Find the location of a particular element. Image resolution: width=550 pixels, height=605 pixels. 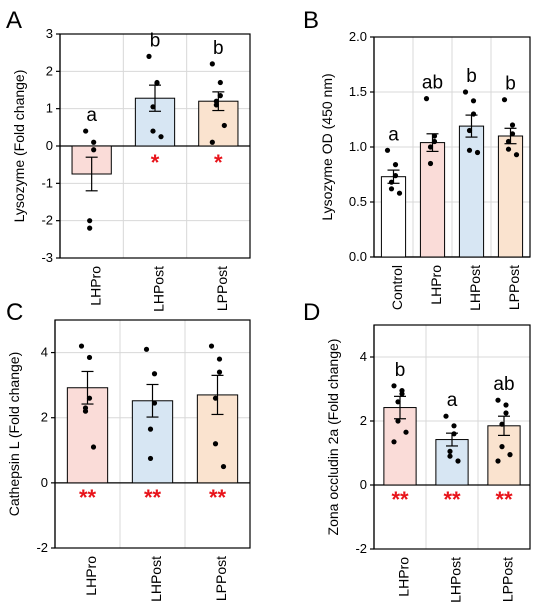

panel-letter: D is located at coordinates (311, 312).